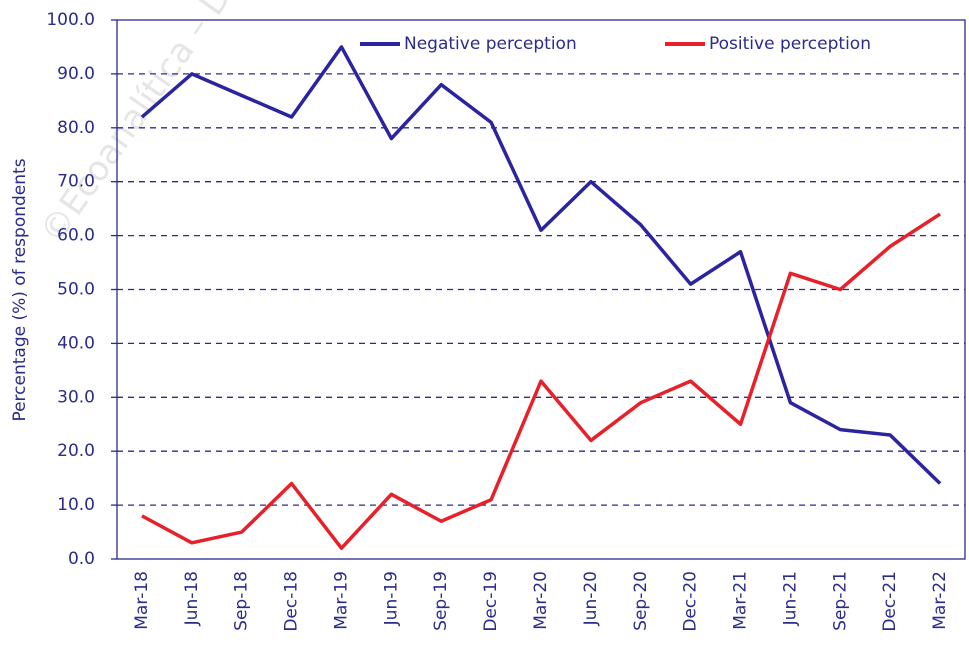  What do you see at coordinates (741, 600) in the screenshot?
I see `x-tick-label: Mar-21` at bounding box center [741, 600].